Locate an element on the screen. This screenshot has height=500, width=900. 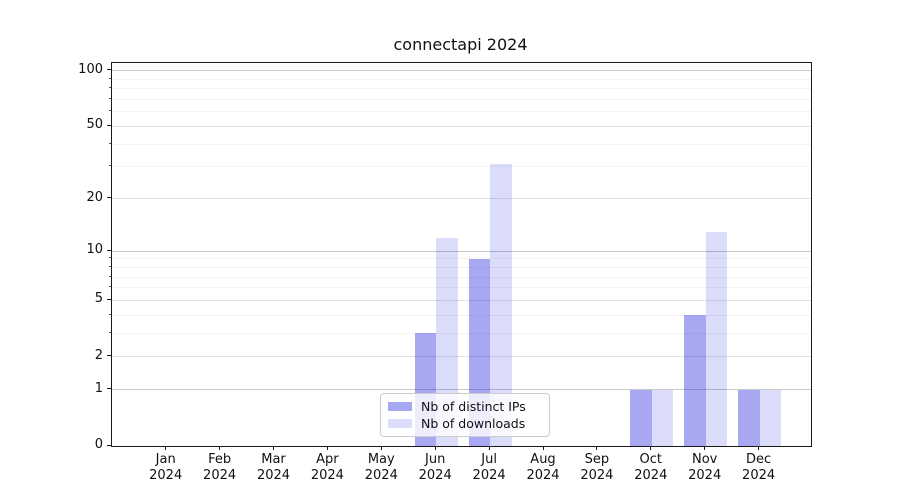
legend: Nb of distinct IPs Nb of downloads is located at coordinates (465, 415).